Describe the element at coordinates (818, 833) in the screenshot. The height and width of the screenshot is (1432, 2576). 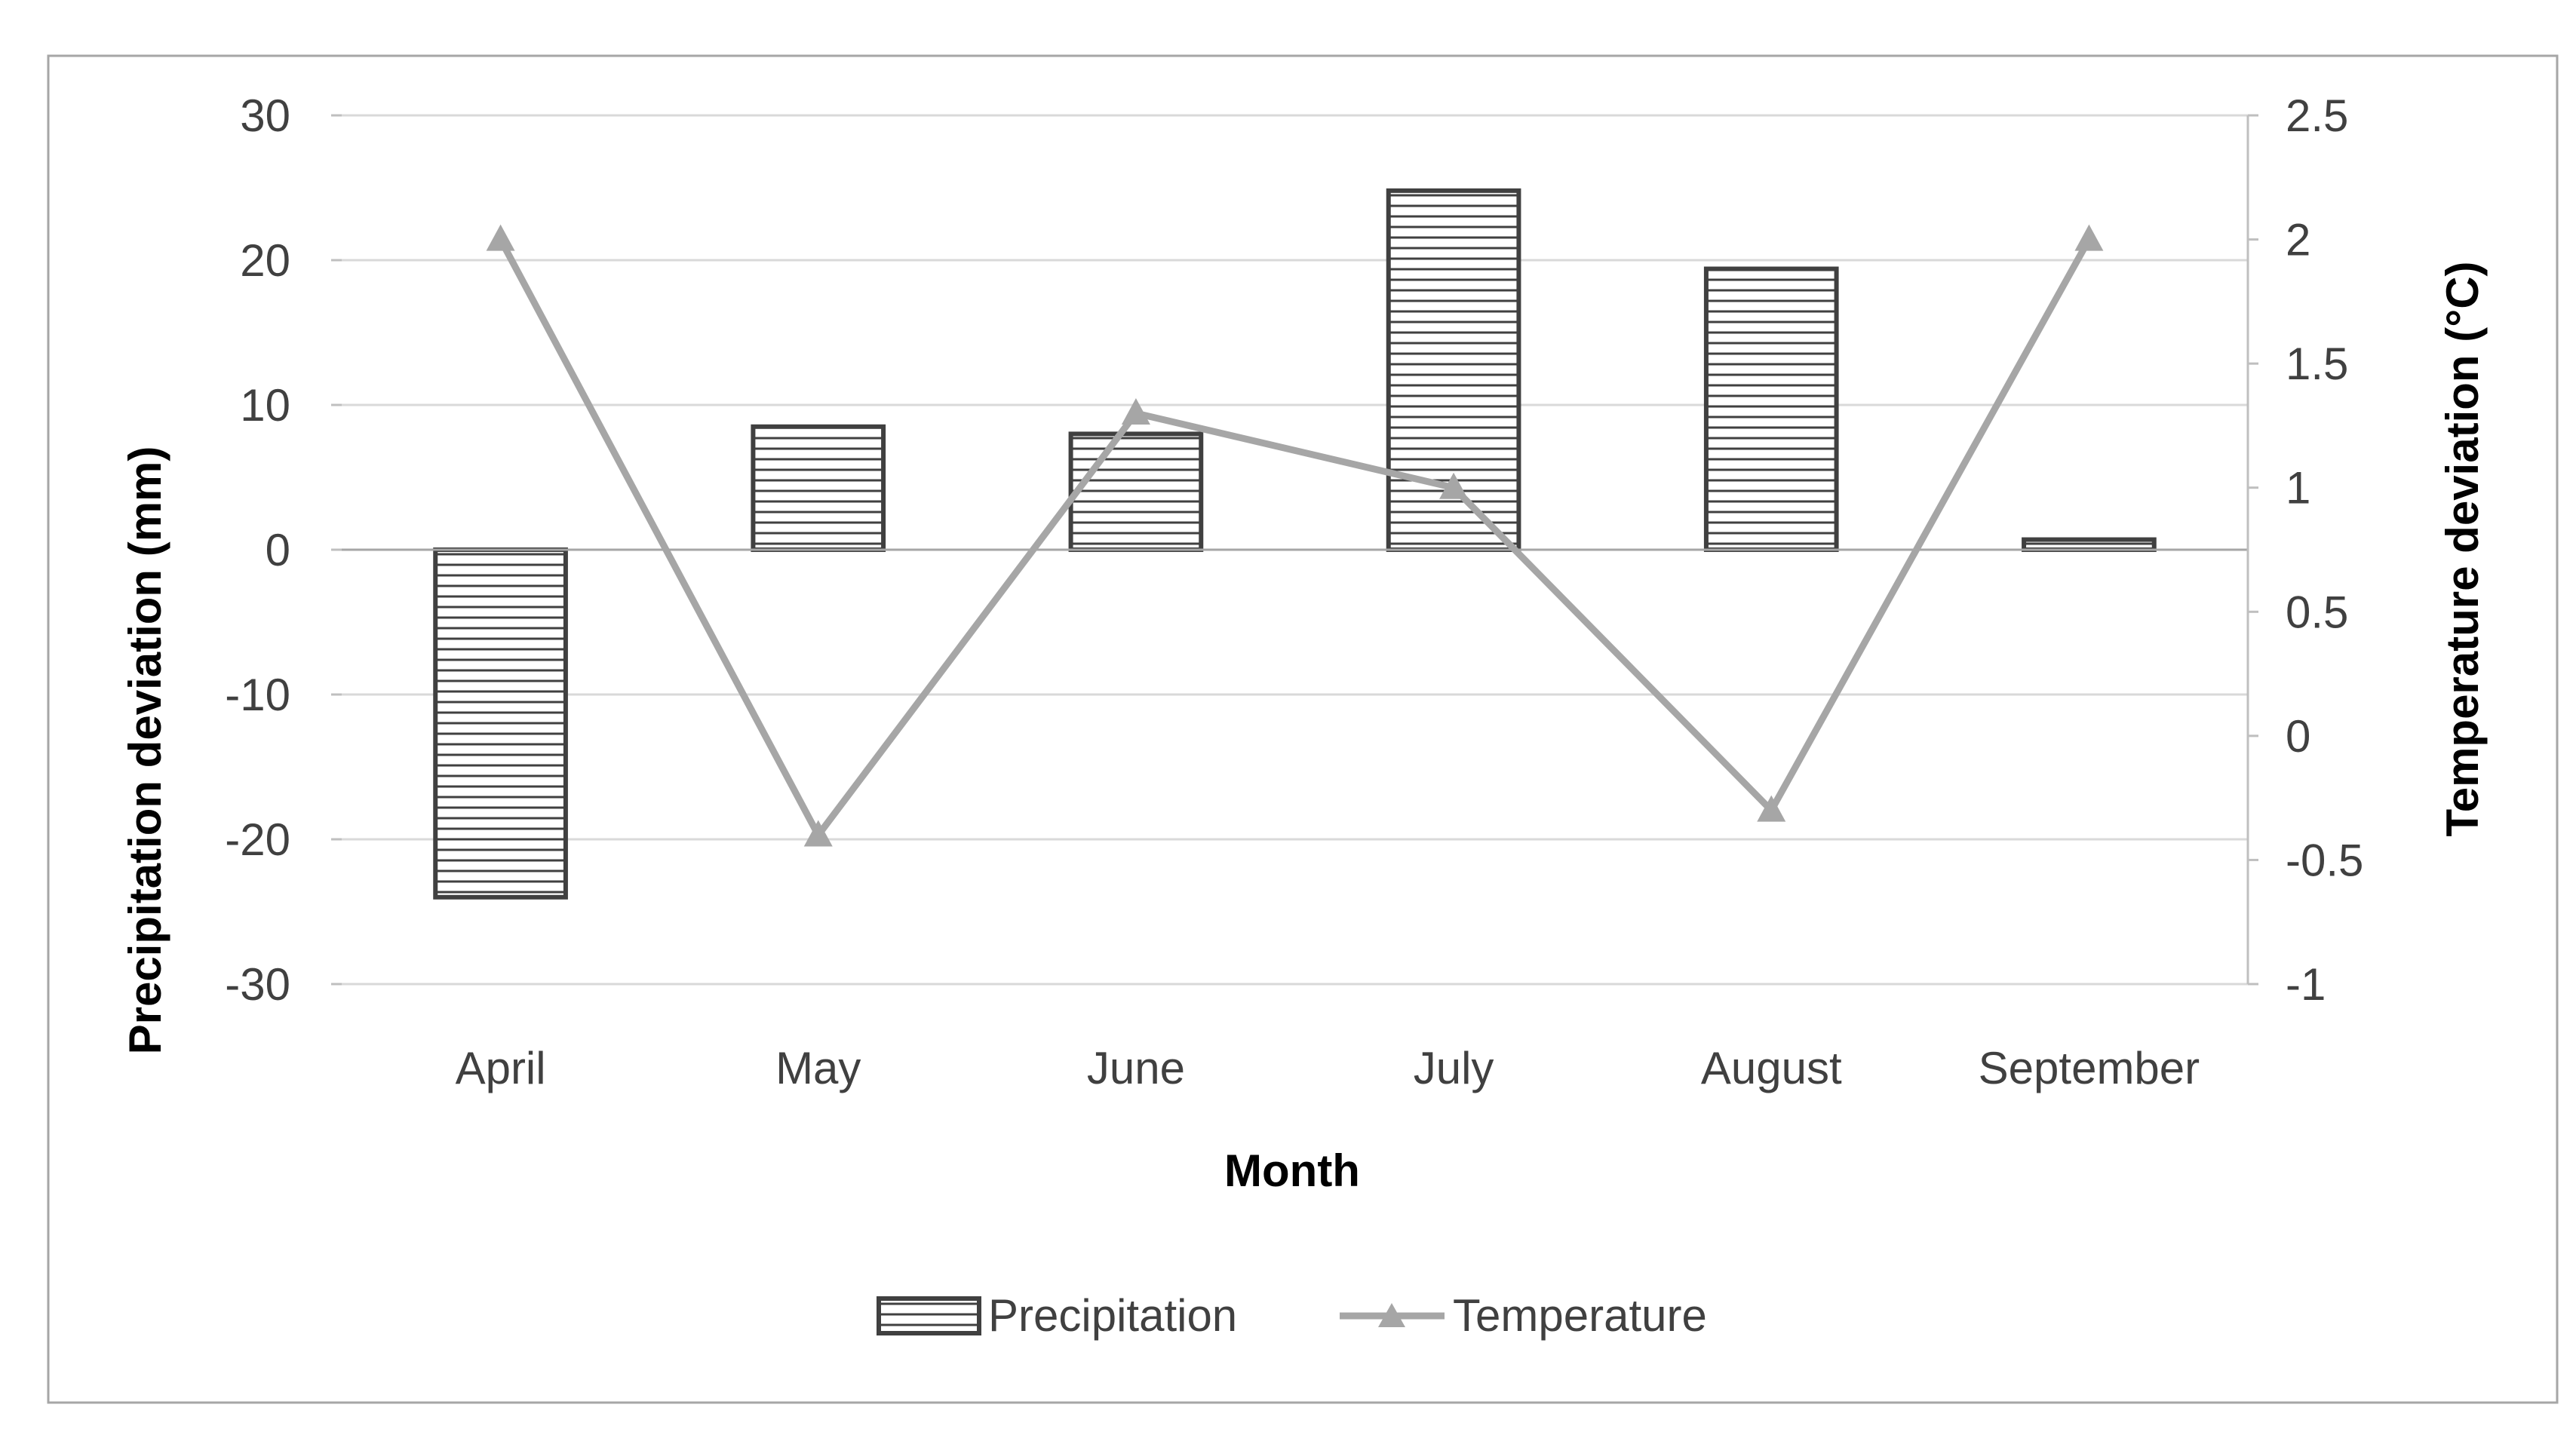
I see `temperature-marker-may` at that location.